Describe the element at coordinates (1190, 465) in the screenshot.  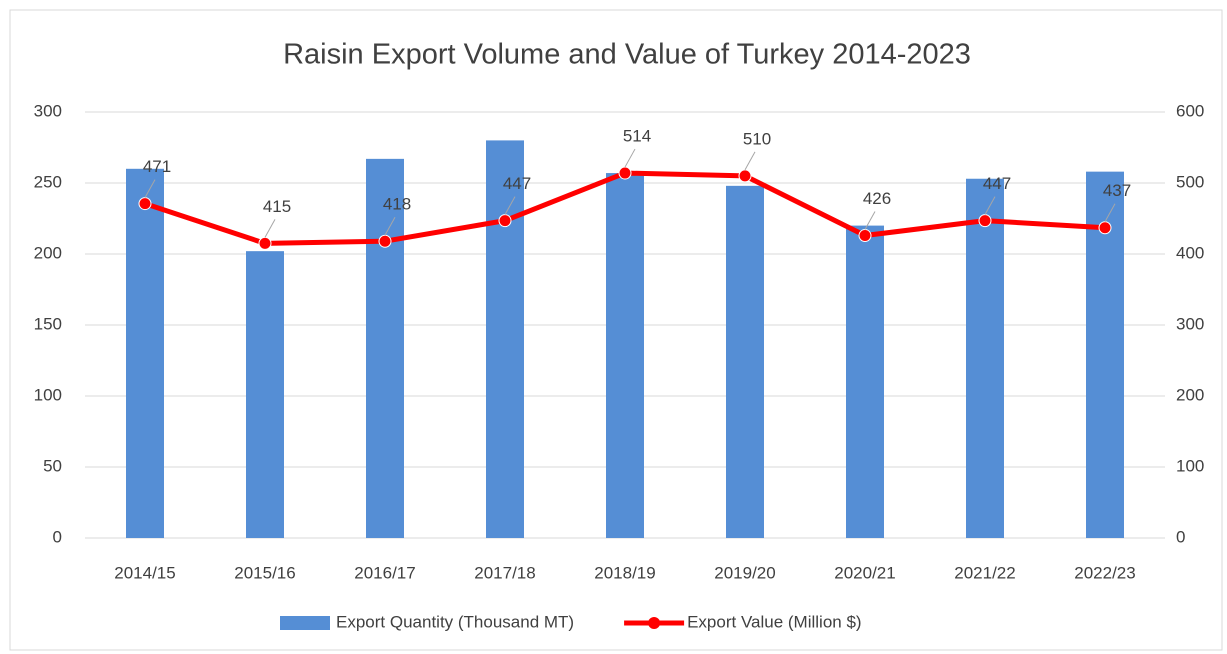
I see `y2-tick-label: 100` at that location.